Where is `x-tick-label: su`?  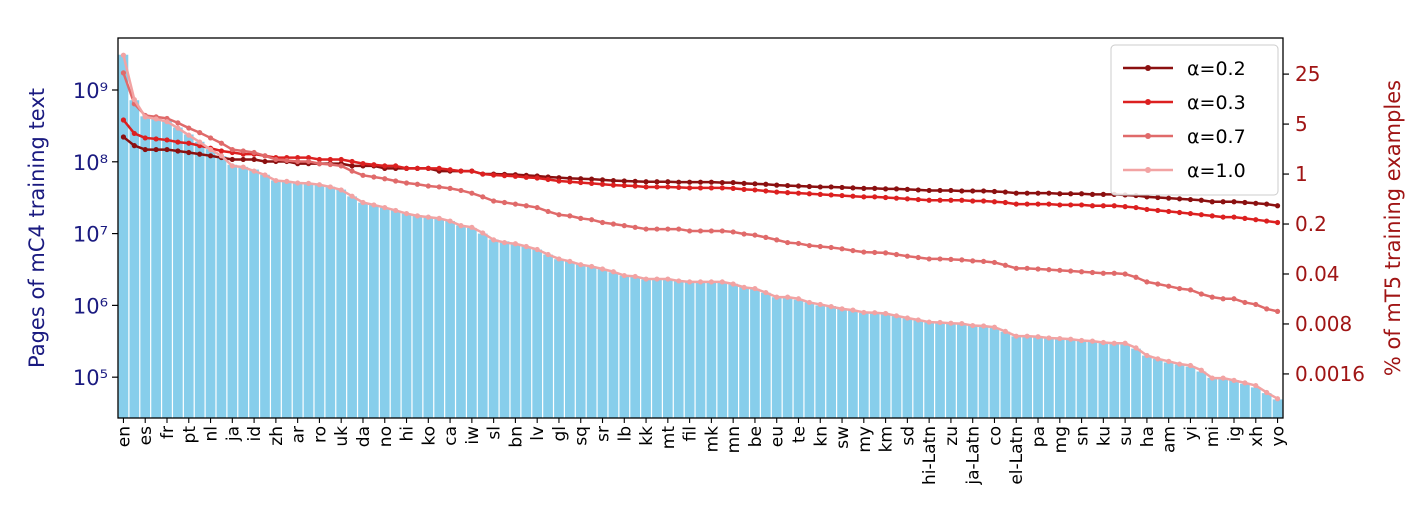 x-tick-label: su is located at coordinates (1126, 436).